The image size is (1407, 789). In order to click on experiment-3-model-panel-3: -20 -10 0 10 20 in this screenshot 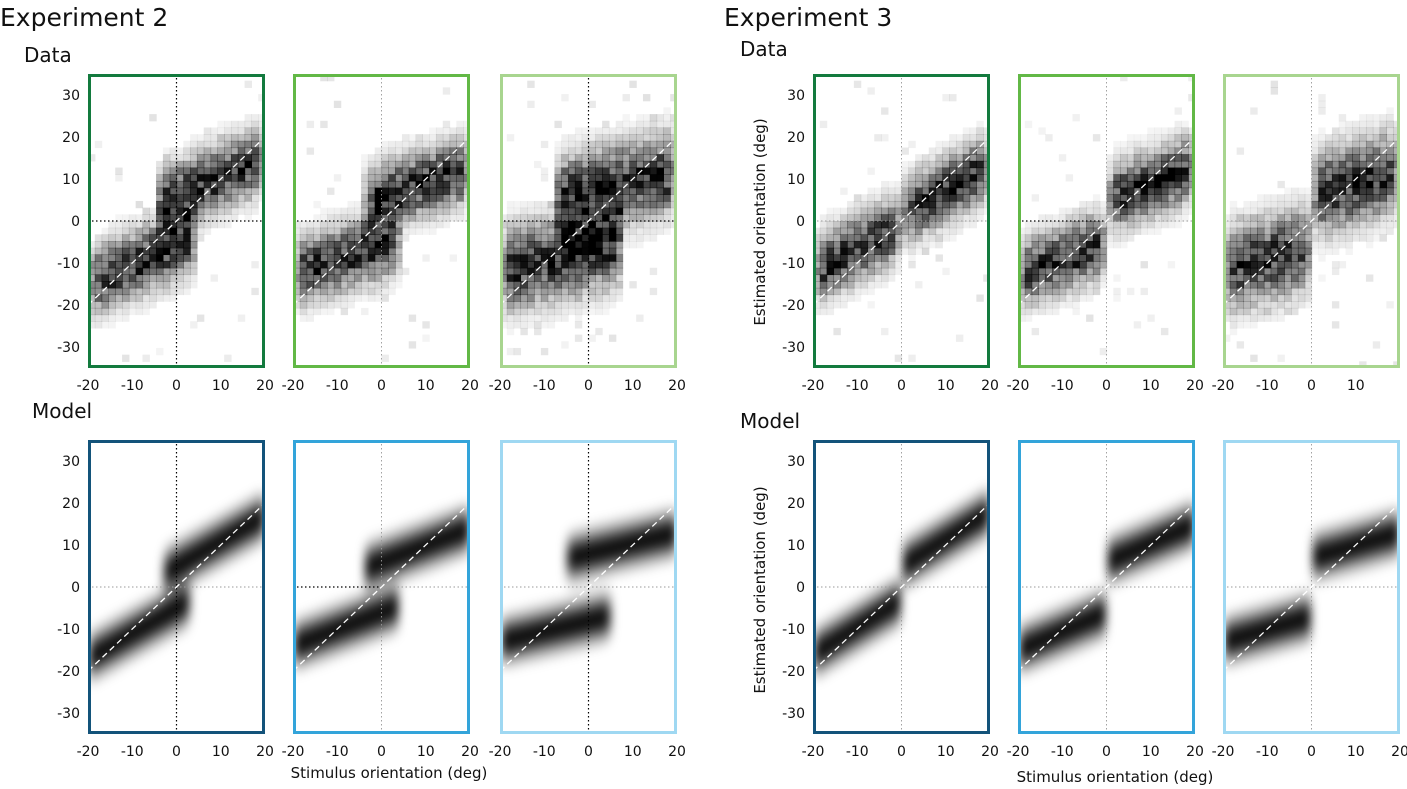, I will do `click(1309, 600)`.